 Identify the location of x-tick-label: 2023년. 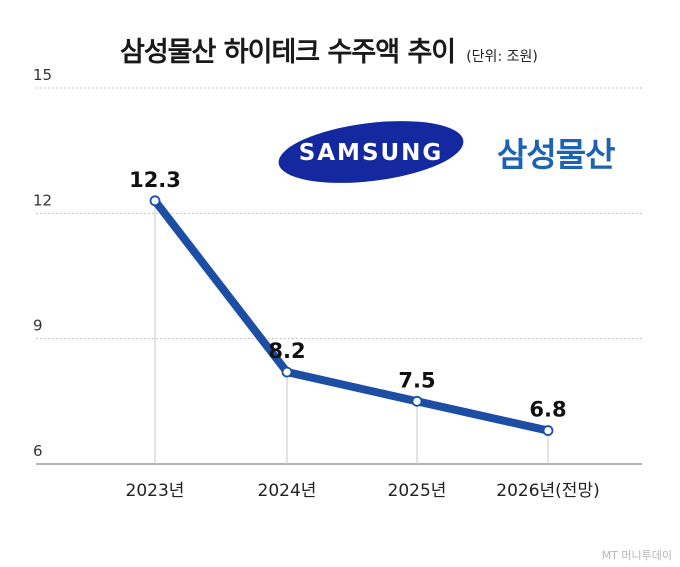
(155, 491).